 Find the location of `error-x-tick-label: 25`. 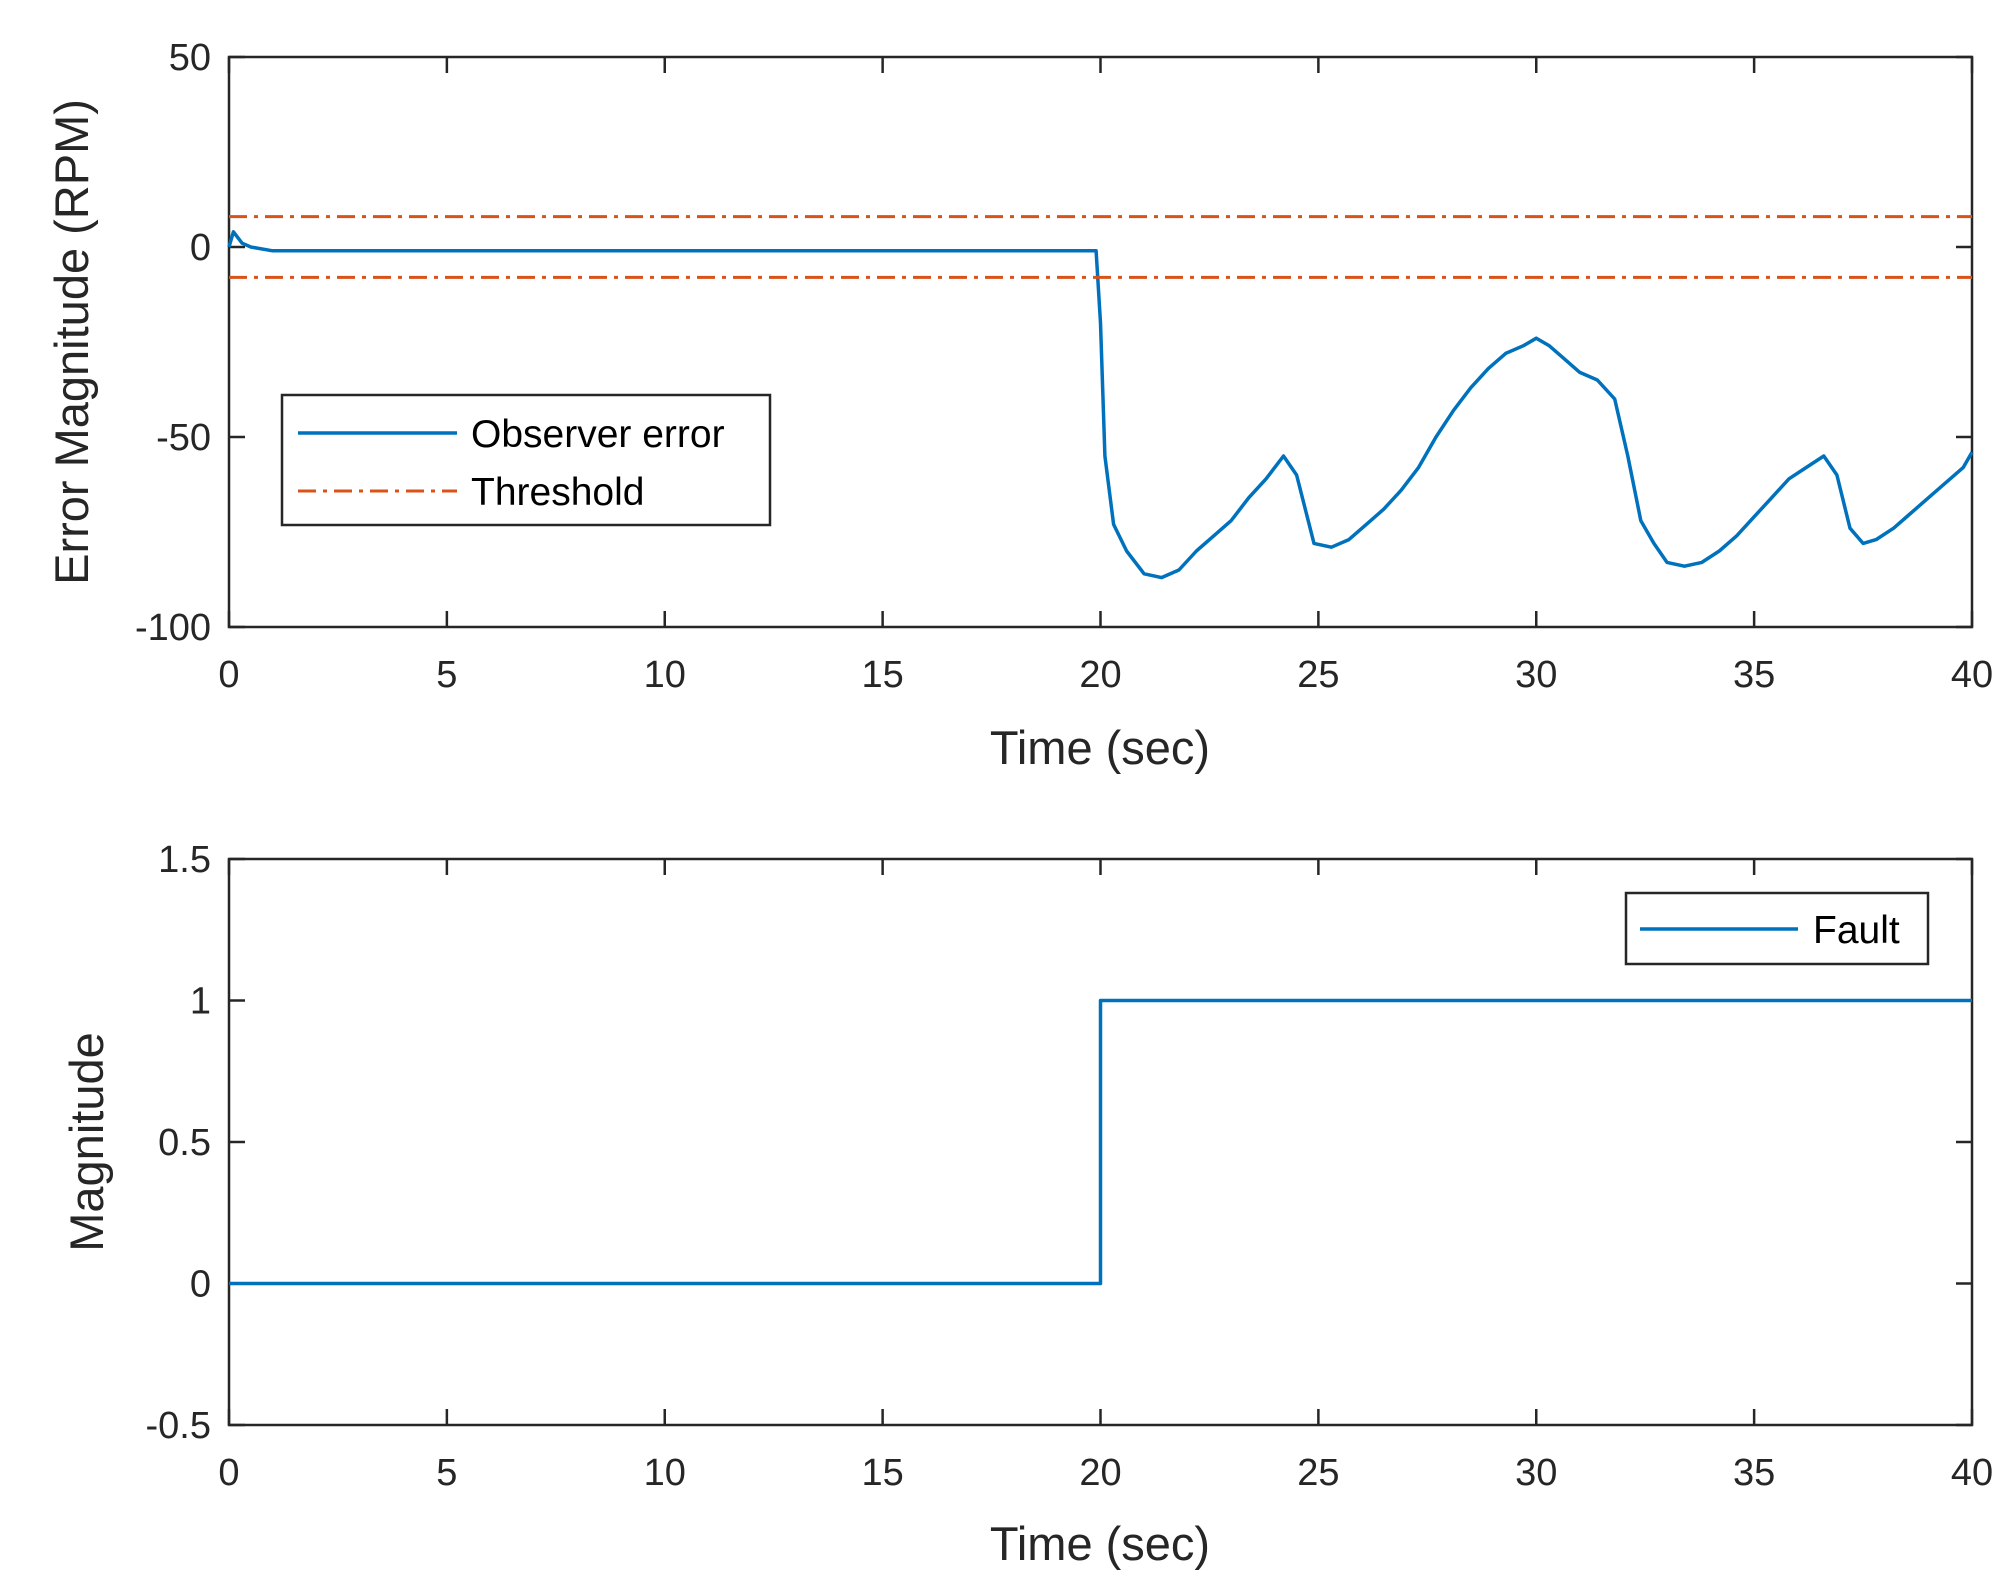

error-x-tick-label: 25 is located at coordinates (1318, 675).